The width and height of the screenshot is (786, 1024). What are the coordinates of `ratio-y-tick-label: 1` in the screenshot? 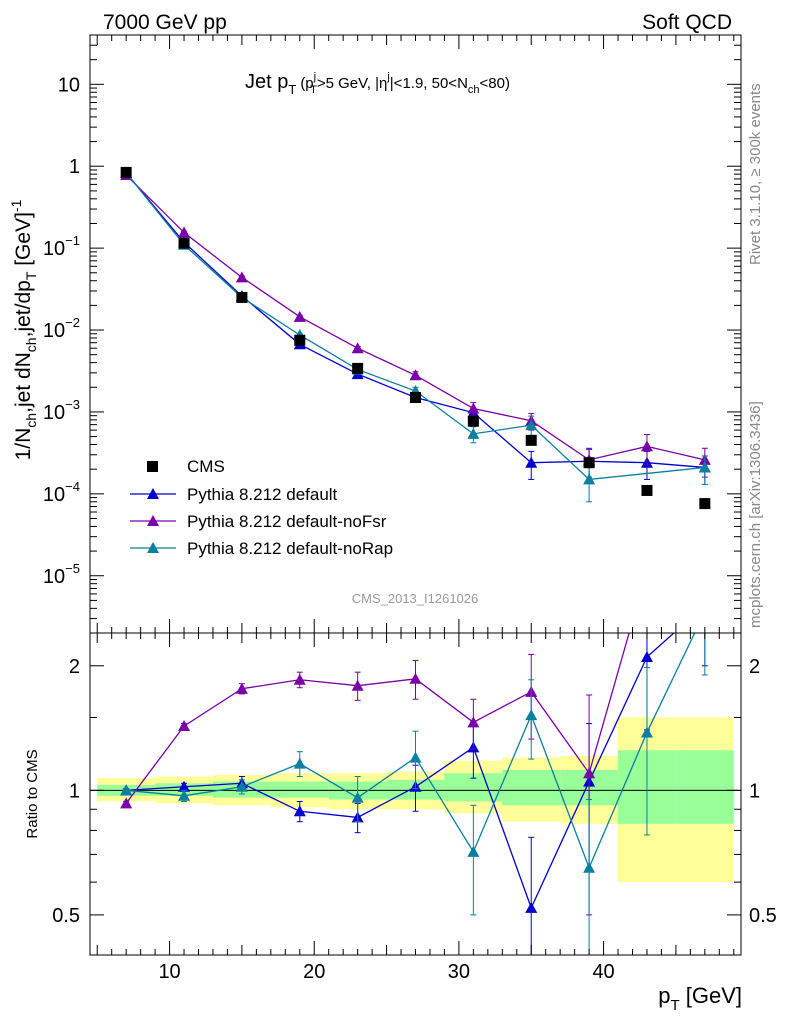 It's located at (74, 791).